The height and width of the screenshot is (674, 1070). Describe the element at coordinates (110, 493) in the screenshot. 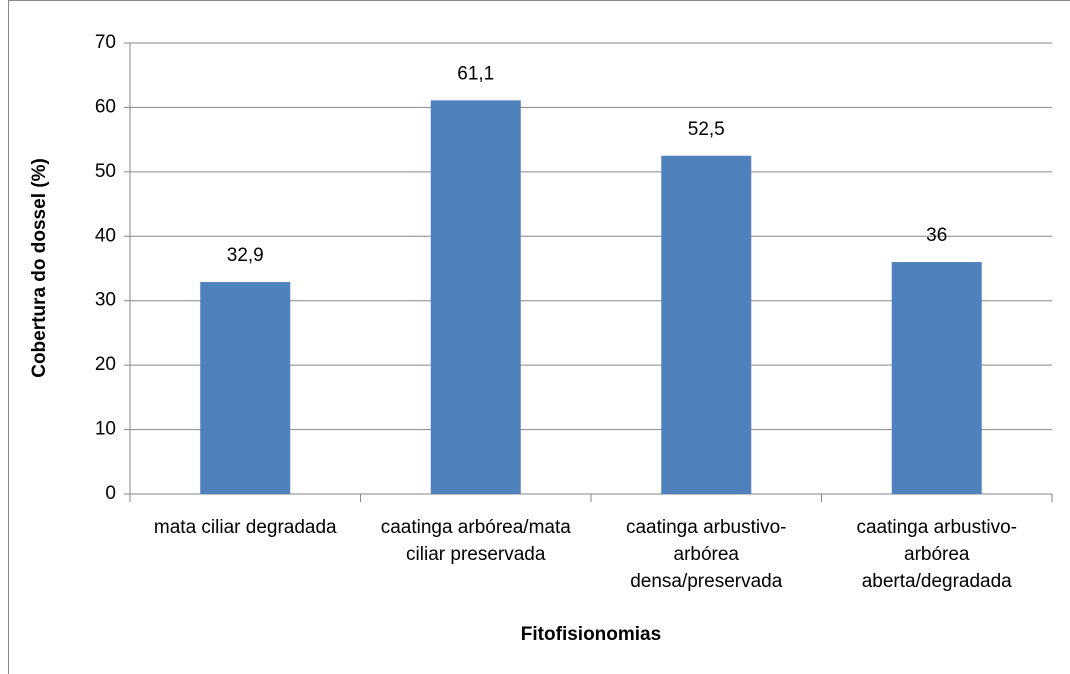

I see `y-tick-label: 0` at that location.